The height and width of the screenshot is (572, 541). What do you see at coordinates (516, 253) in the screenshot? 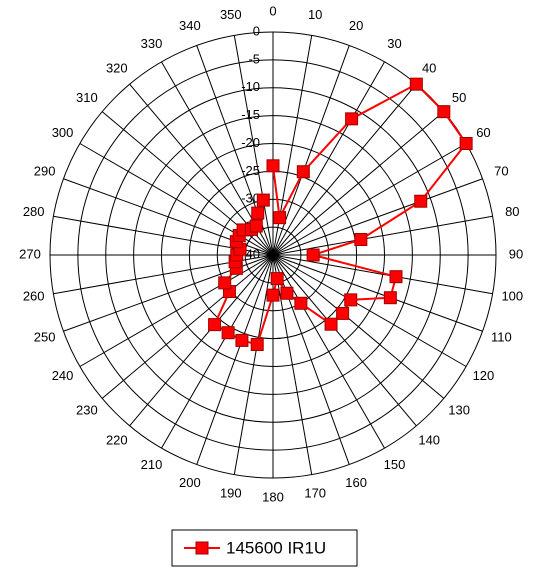
I see `angle-label: 90` at bounding box center [516, 253].